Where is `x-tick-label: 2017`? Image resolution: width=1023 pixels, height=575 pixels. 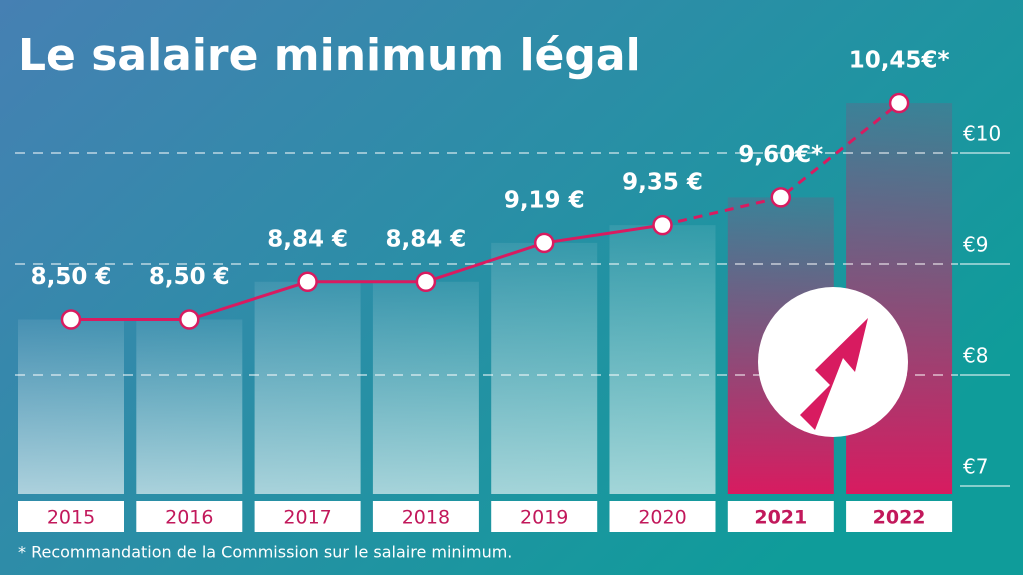 x-tick-label: 2017 is located at coordinates (307, 518).